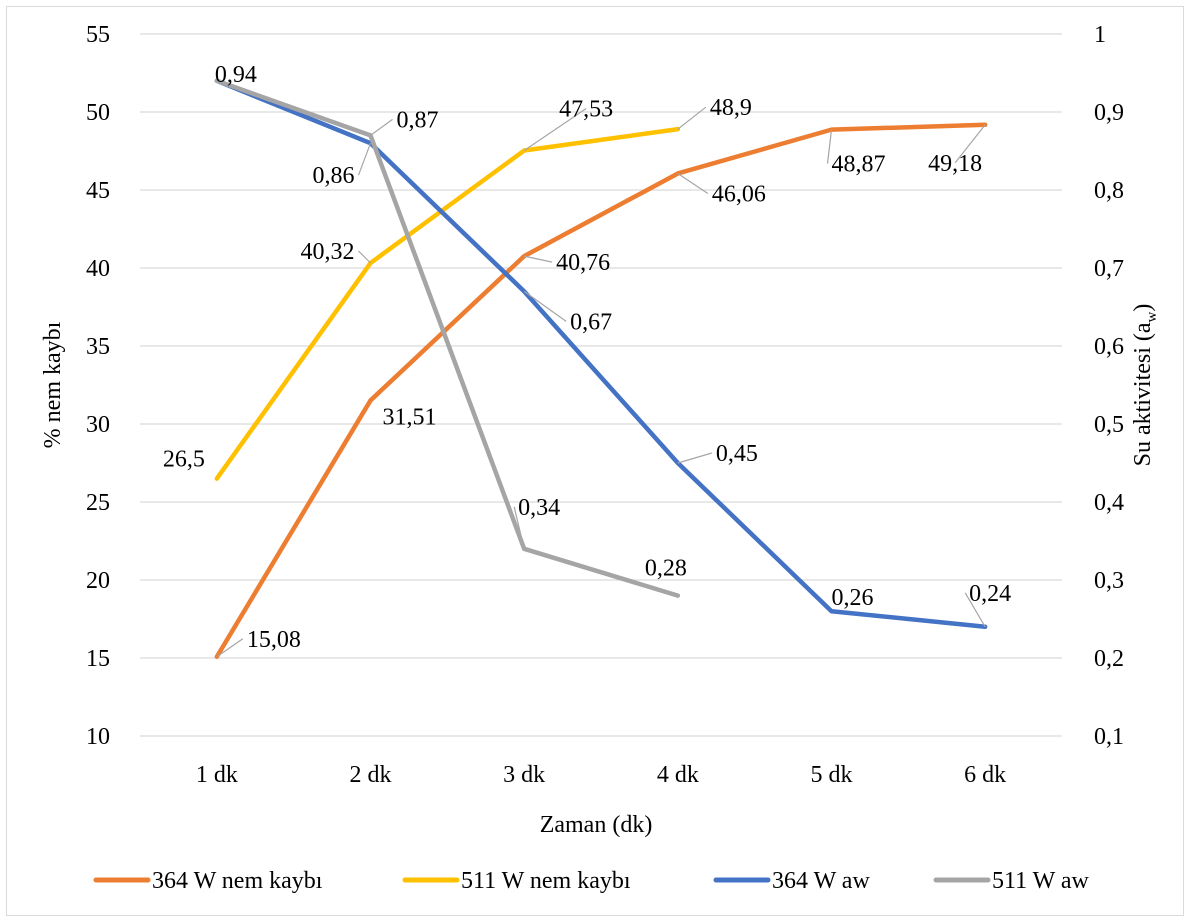 This screenshot has width=1192, height=924. What do you see at coordinates (274, 640) in the screenshot?
I see `data-label: 15,08` at bounding box center [274, 640].